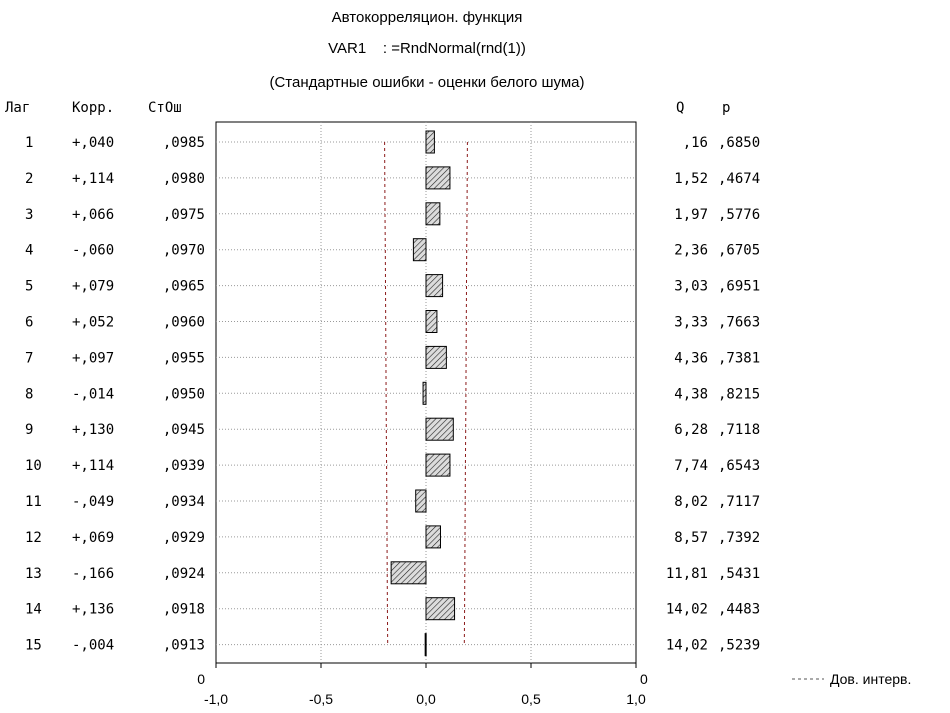 This screenshot has width=950, height=713. What do you see at coordinates (739, 502) in the screenshot?
I see `p-label: ,7117` at bounding box center [739, 502].